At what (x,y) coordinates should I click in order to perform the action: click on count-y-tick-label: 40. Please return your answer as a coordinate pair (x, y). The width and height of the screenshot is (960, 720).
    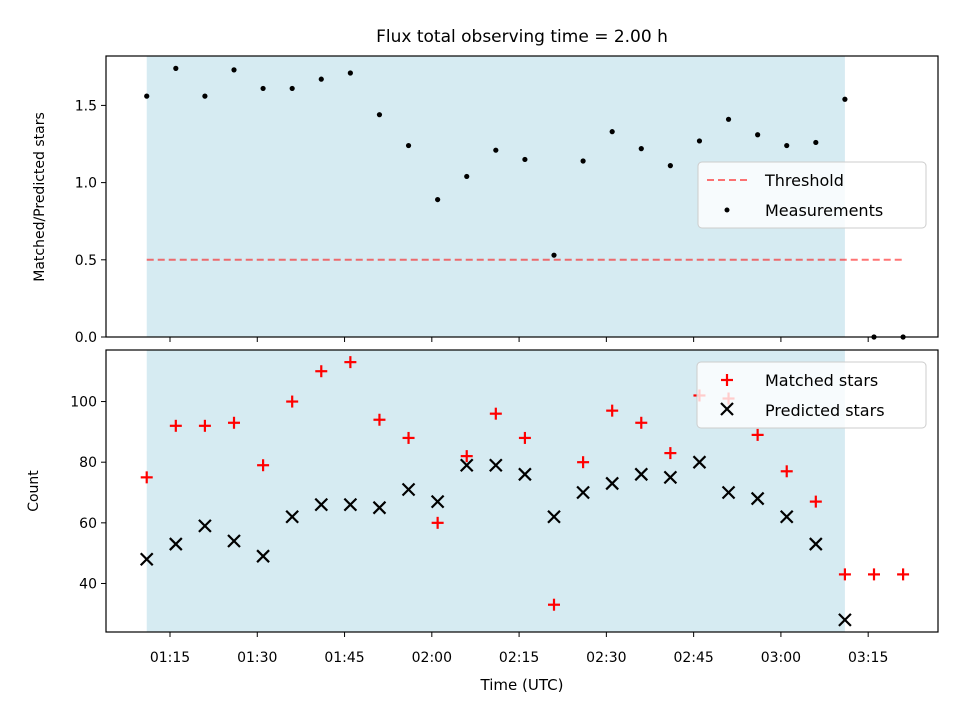
    Looking at the image, I should click on (88, 584).